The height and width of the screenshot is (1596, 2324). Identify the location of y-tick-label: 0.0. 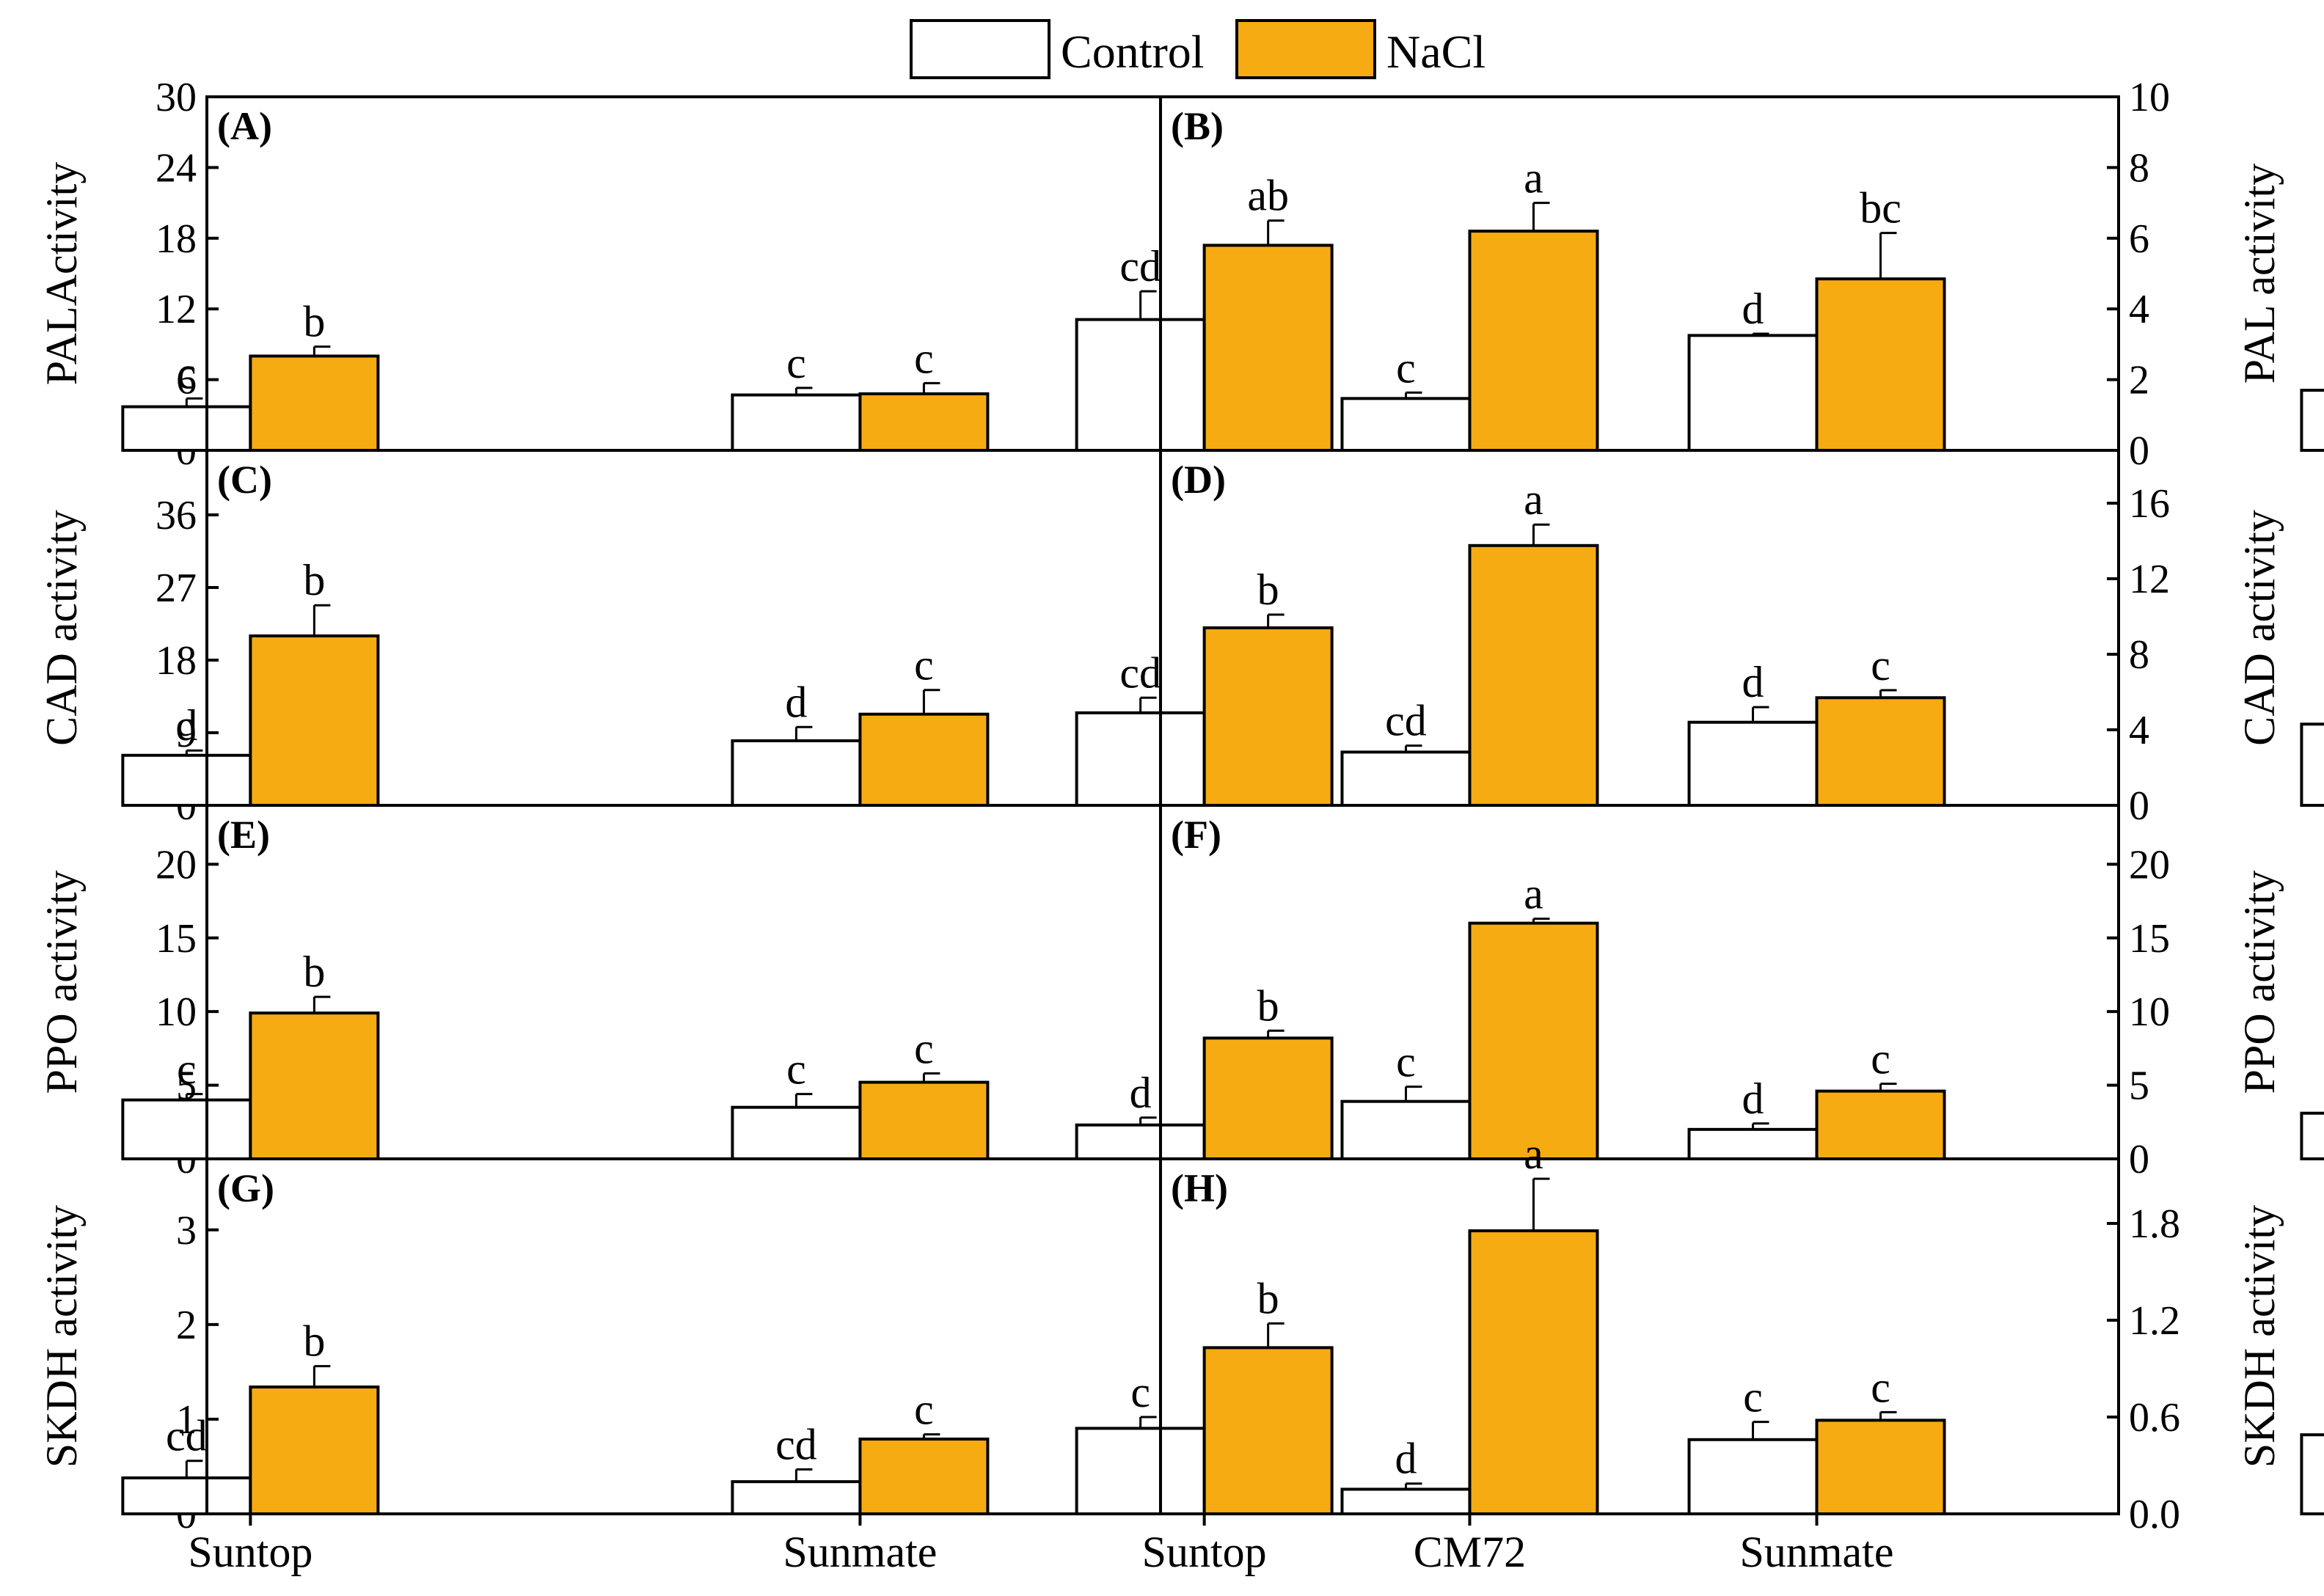
(2154, 1514).